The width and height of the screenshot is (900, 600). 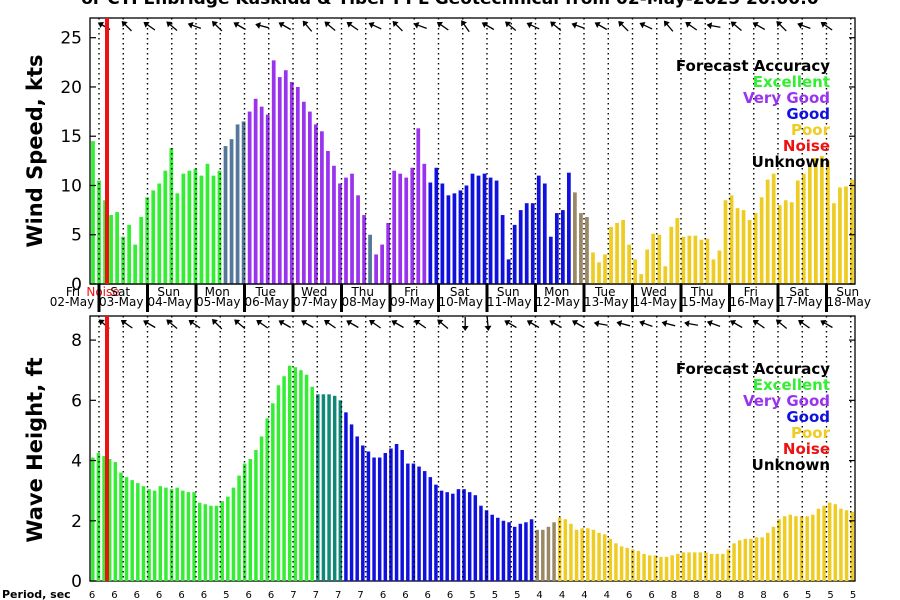 What do you see at coordinates (76, 401) in the screenshot?
I see `wave-y-tick-label: 6` at bounding box center [76, 401].